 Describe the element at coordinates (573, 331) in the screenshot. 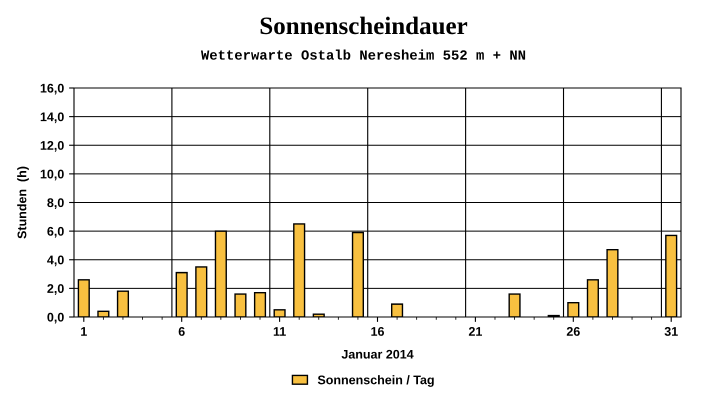

I see `x-tick-label: 26` at that location.